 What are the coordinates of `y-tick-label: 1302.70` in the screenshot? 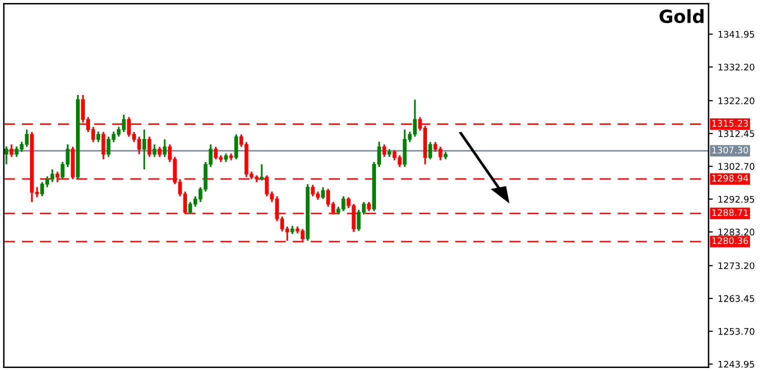 It's located at (736, 166).